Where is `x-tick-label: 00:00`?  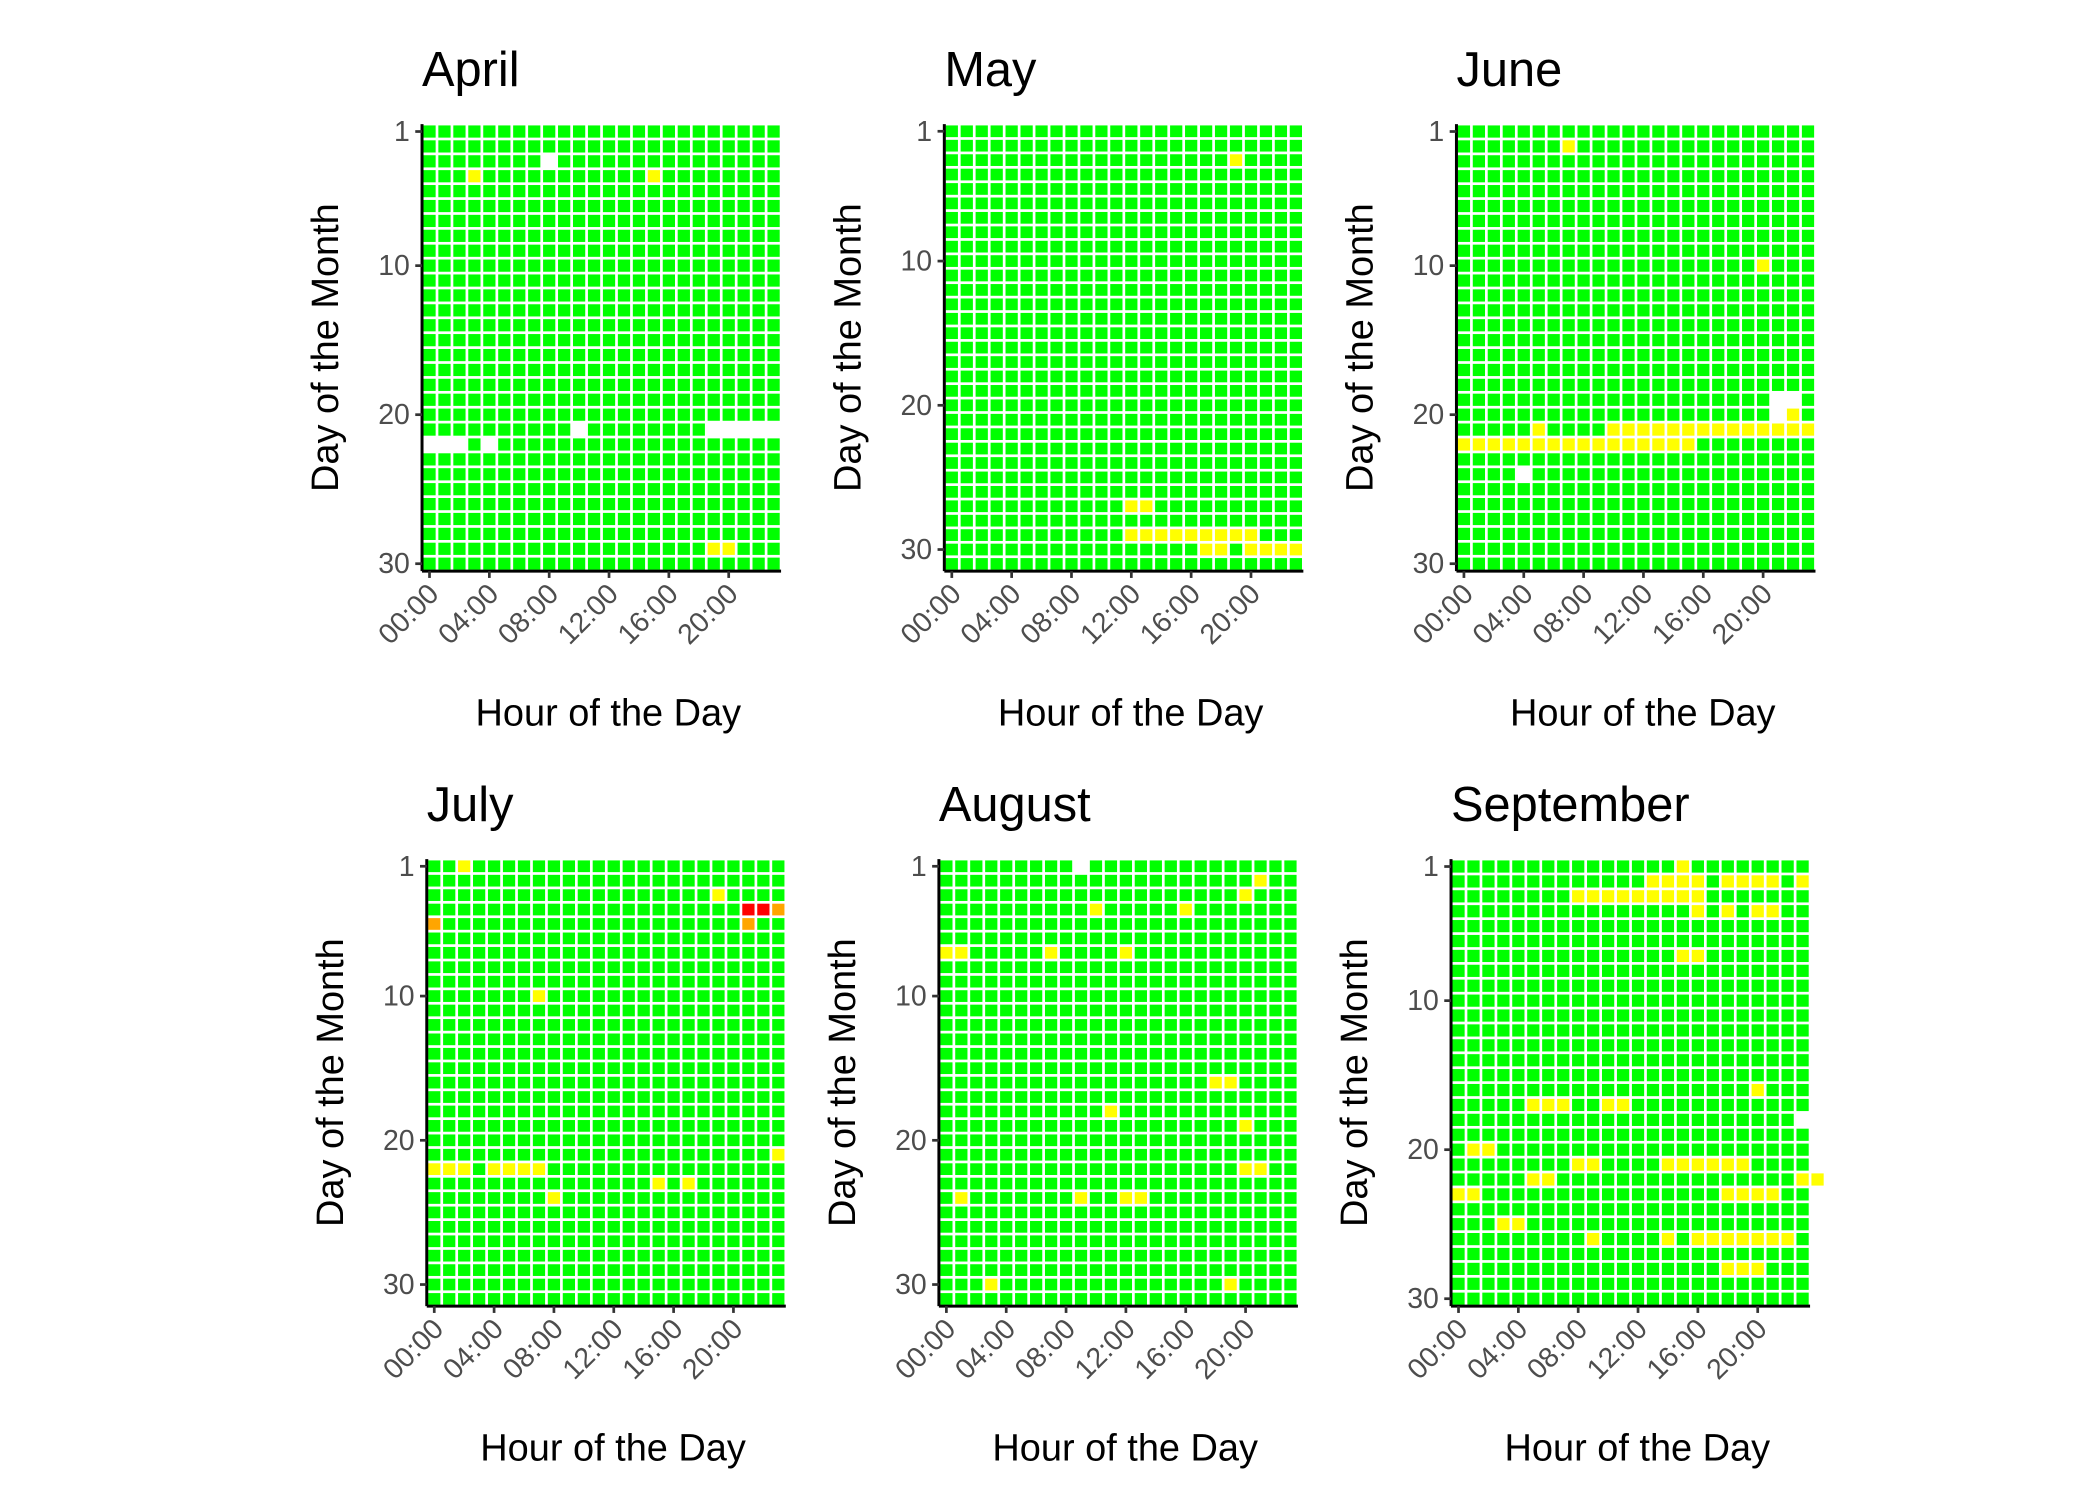 x-tick-label: 00:00 is located at coordinates (408, 614).